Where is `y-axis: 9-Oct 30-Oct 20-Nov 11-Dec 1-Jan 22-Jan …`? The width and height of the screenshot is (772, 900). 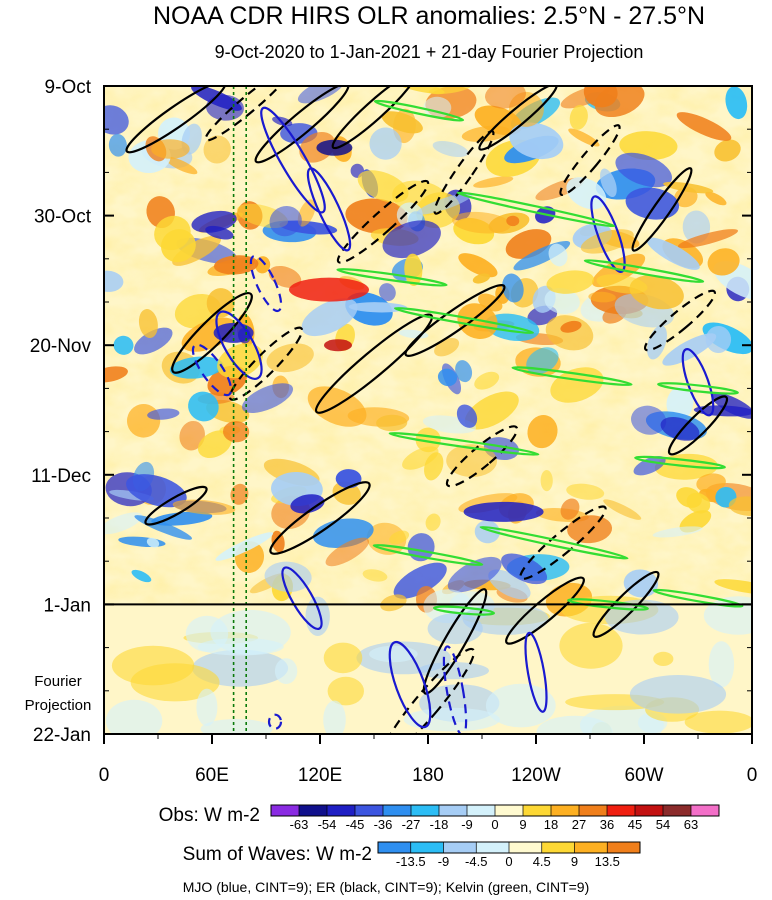 y-axis: 9-Oct 30-Oct 20-Nov 11-Dec 1-Jan 22-Jan … is located at coordinates (58, 411).